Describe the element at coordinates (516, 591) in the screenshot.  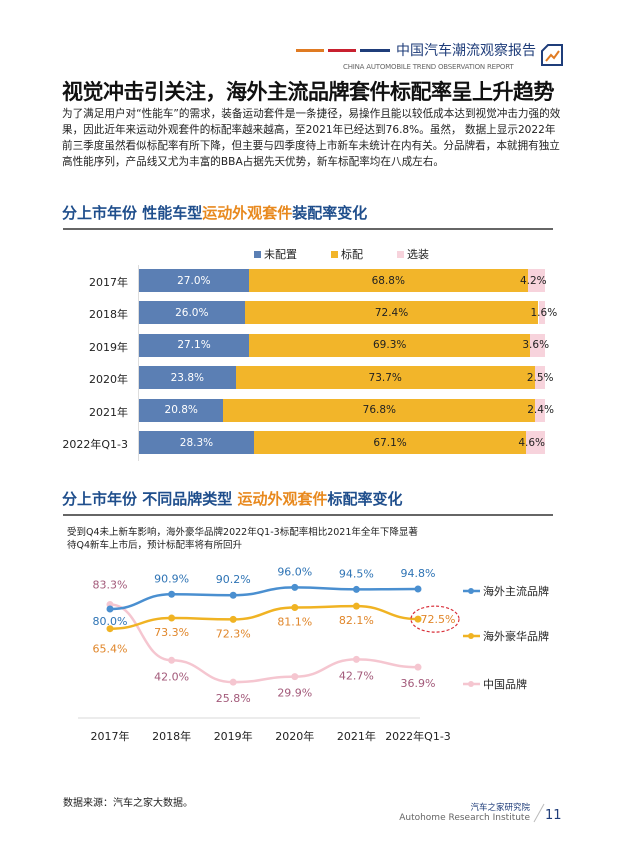
I see `legend-label: 海外主流品牌` at that location.